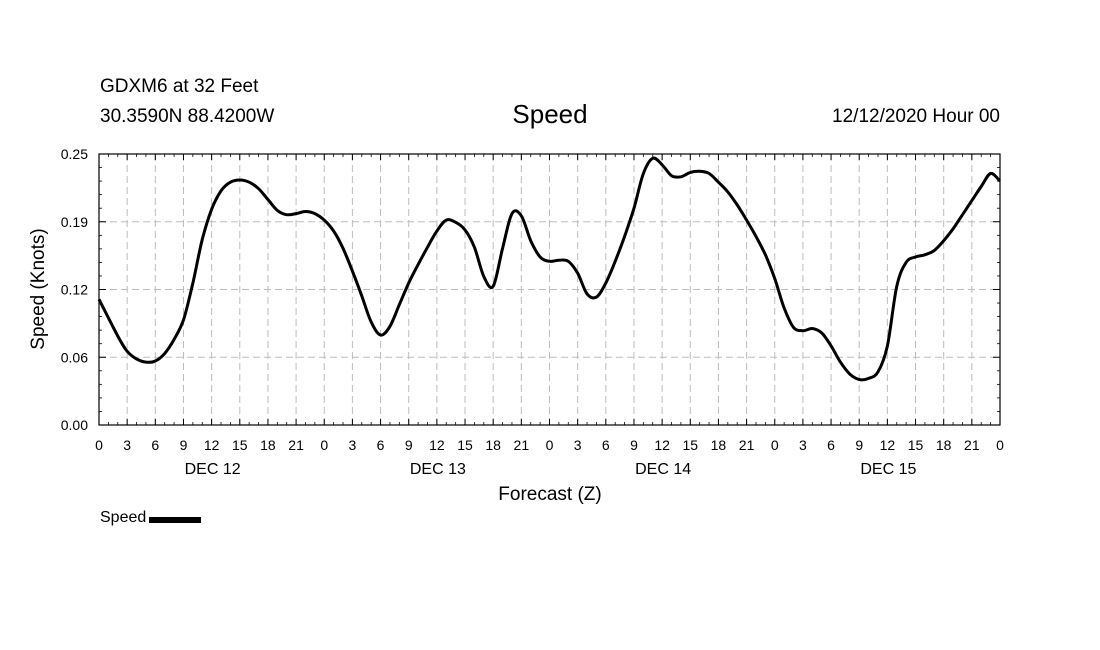  What do you see at coordinates (916, 116) in the screenshot?
I see `forecast-datetime: 12/12/2020 Hour 00` at bounding box center [916, 116].